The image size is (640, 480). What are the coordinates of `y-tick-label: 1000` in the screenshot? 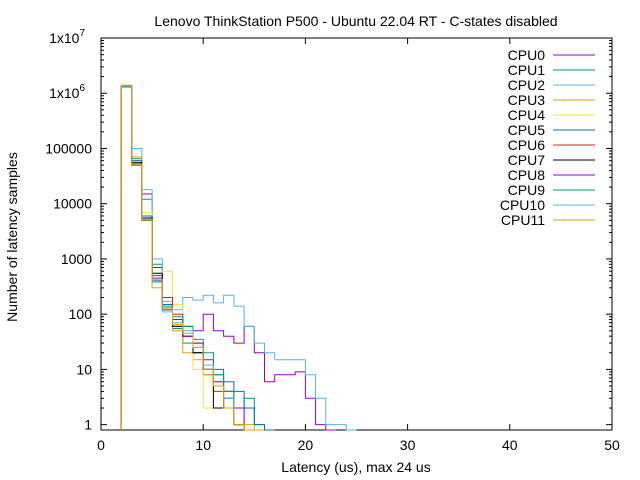 It's located at (76, 259).